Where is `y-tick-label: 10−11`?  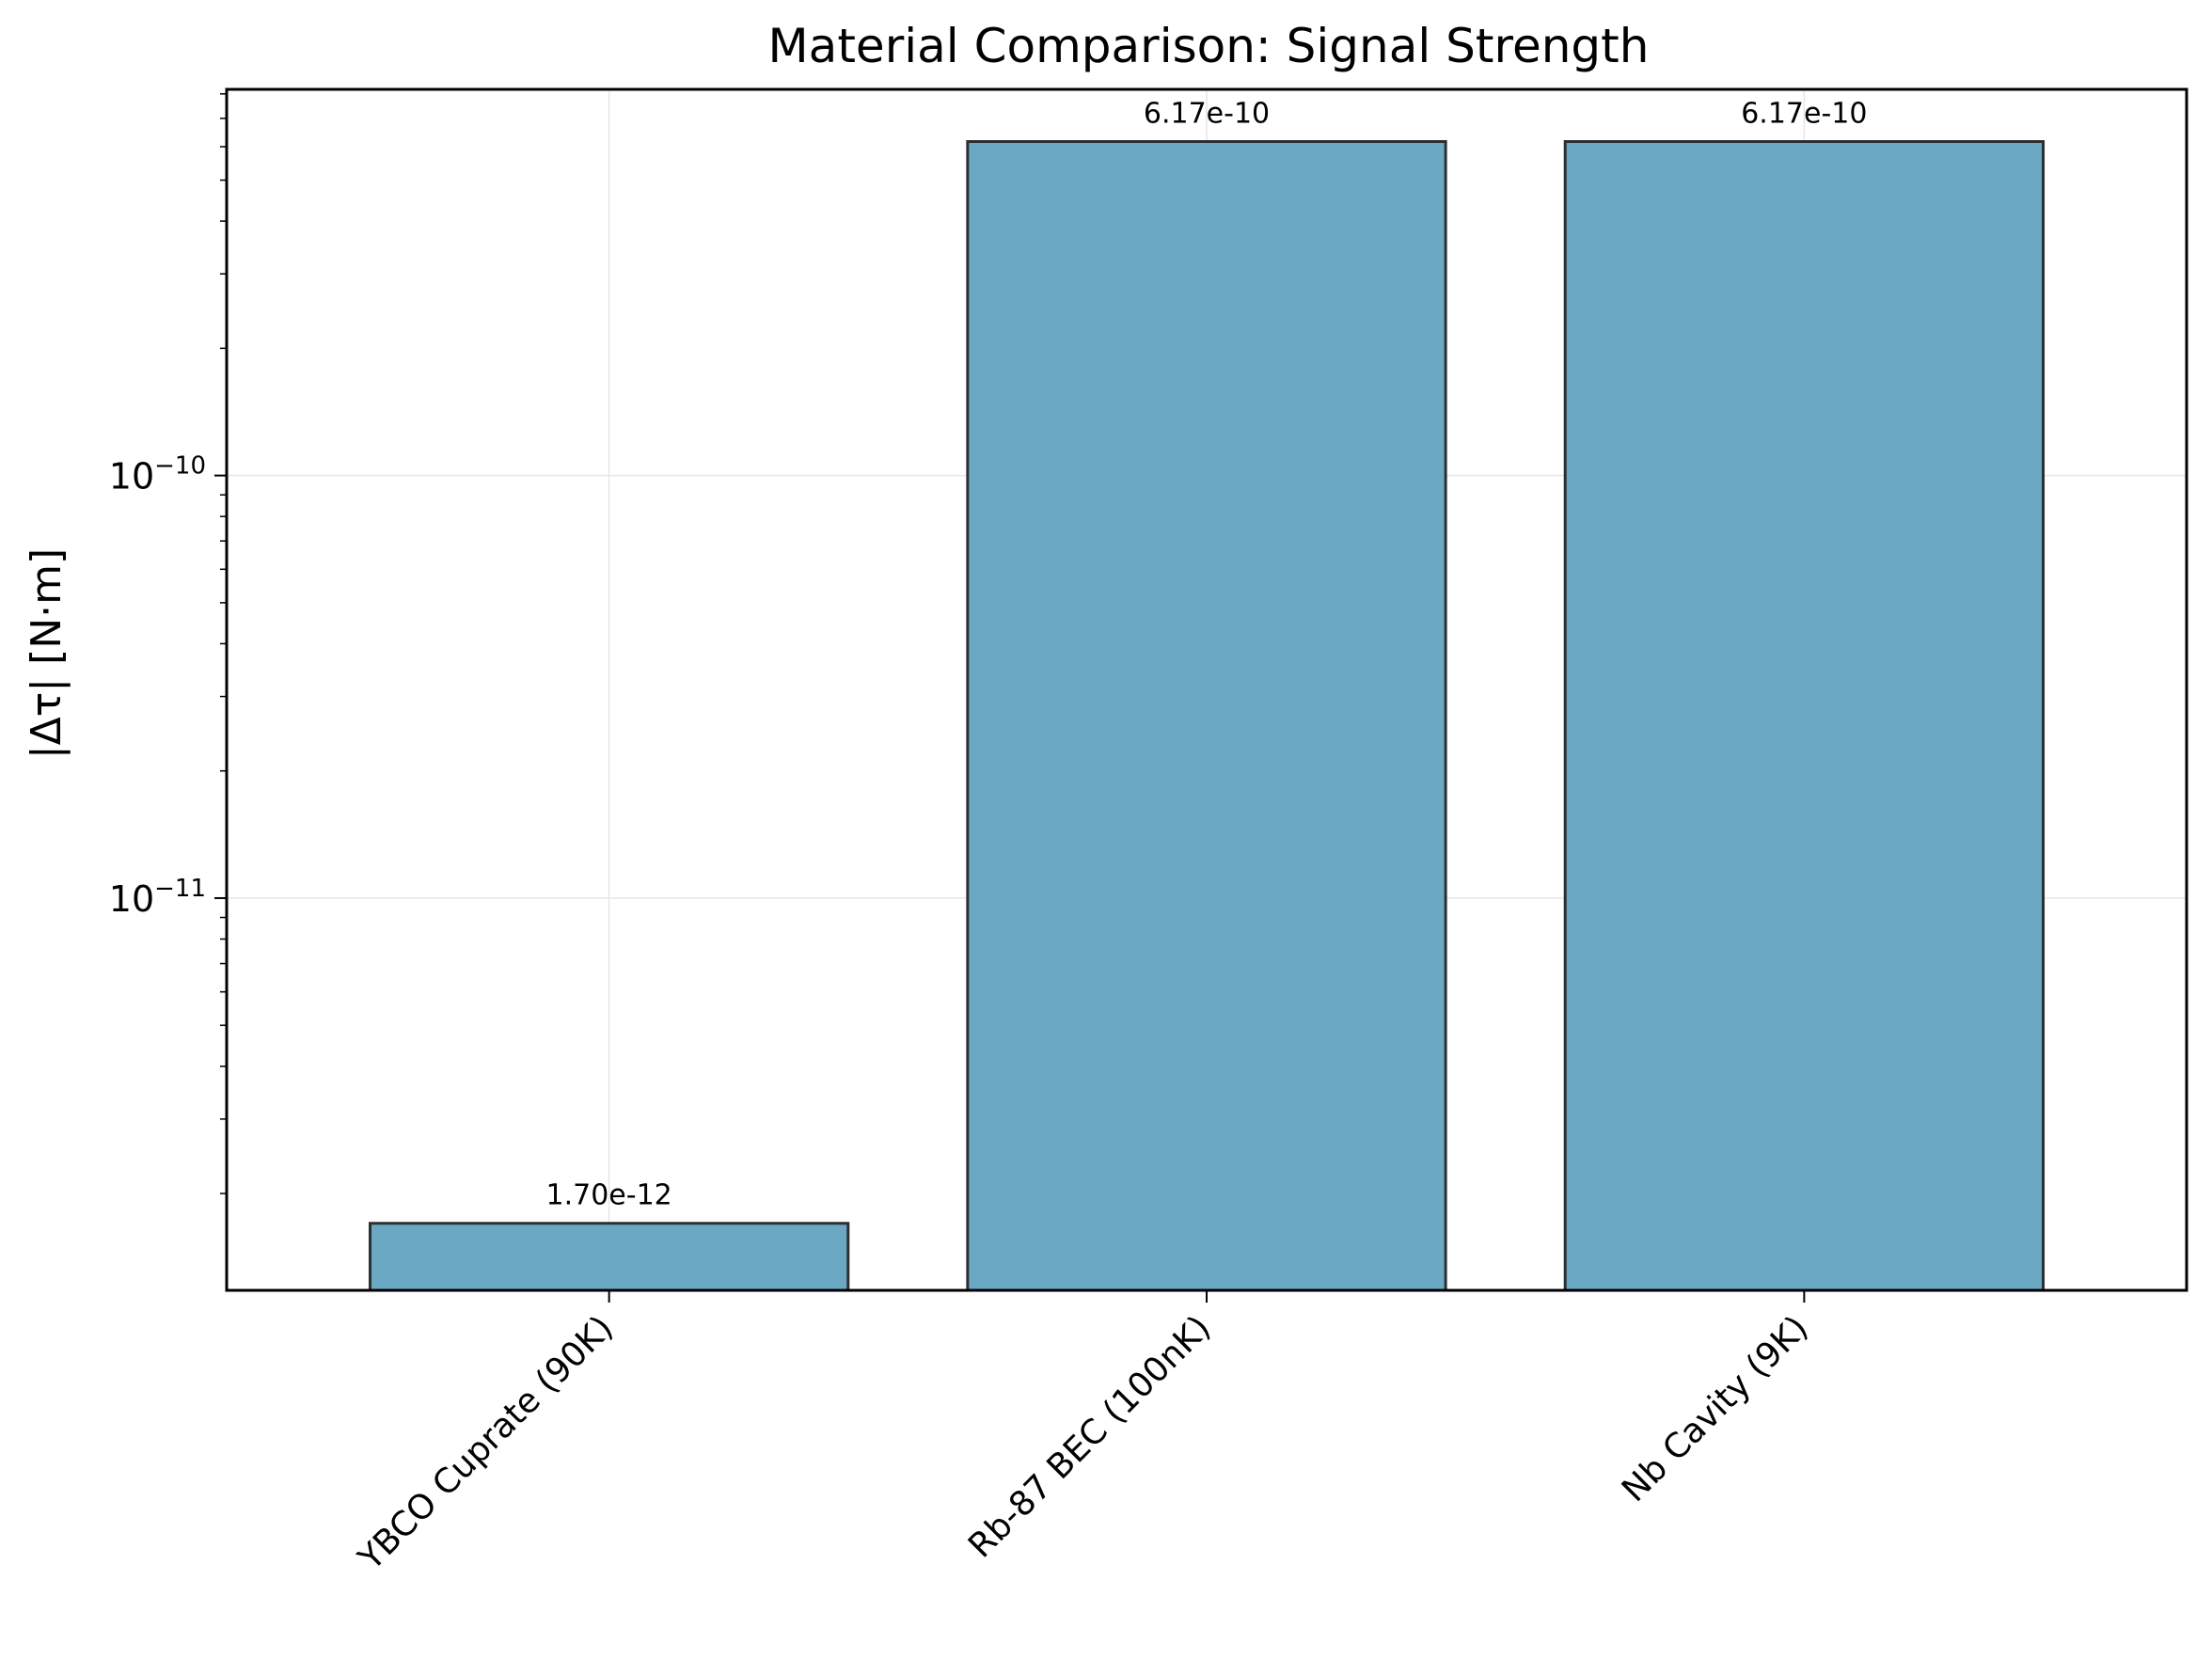
y-tick-label: 10−11 is located at coordinates (157, 897).